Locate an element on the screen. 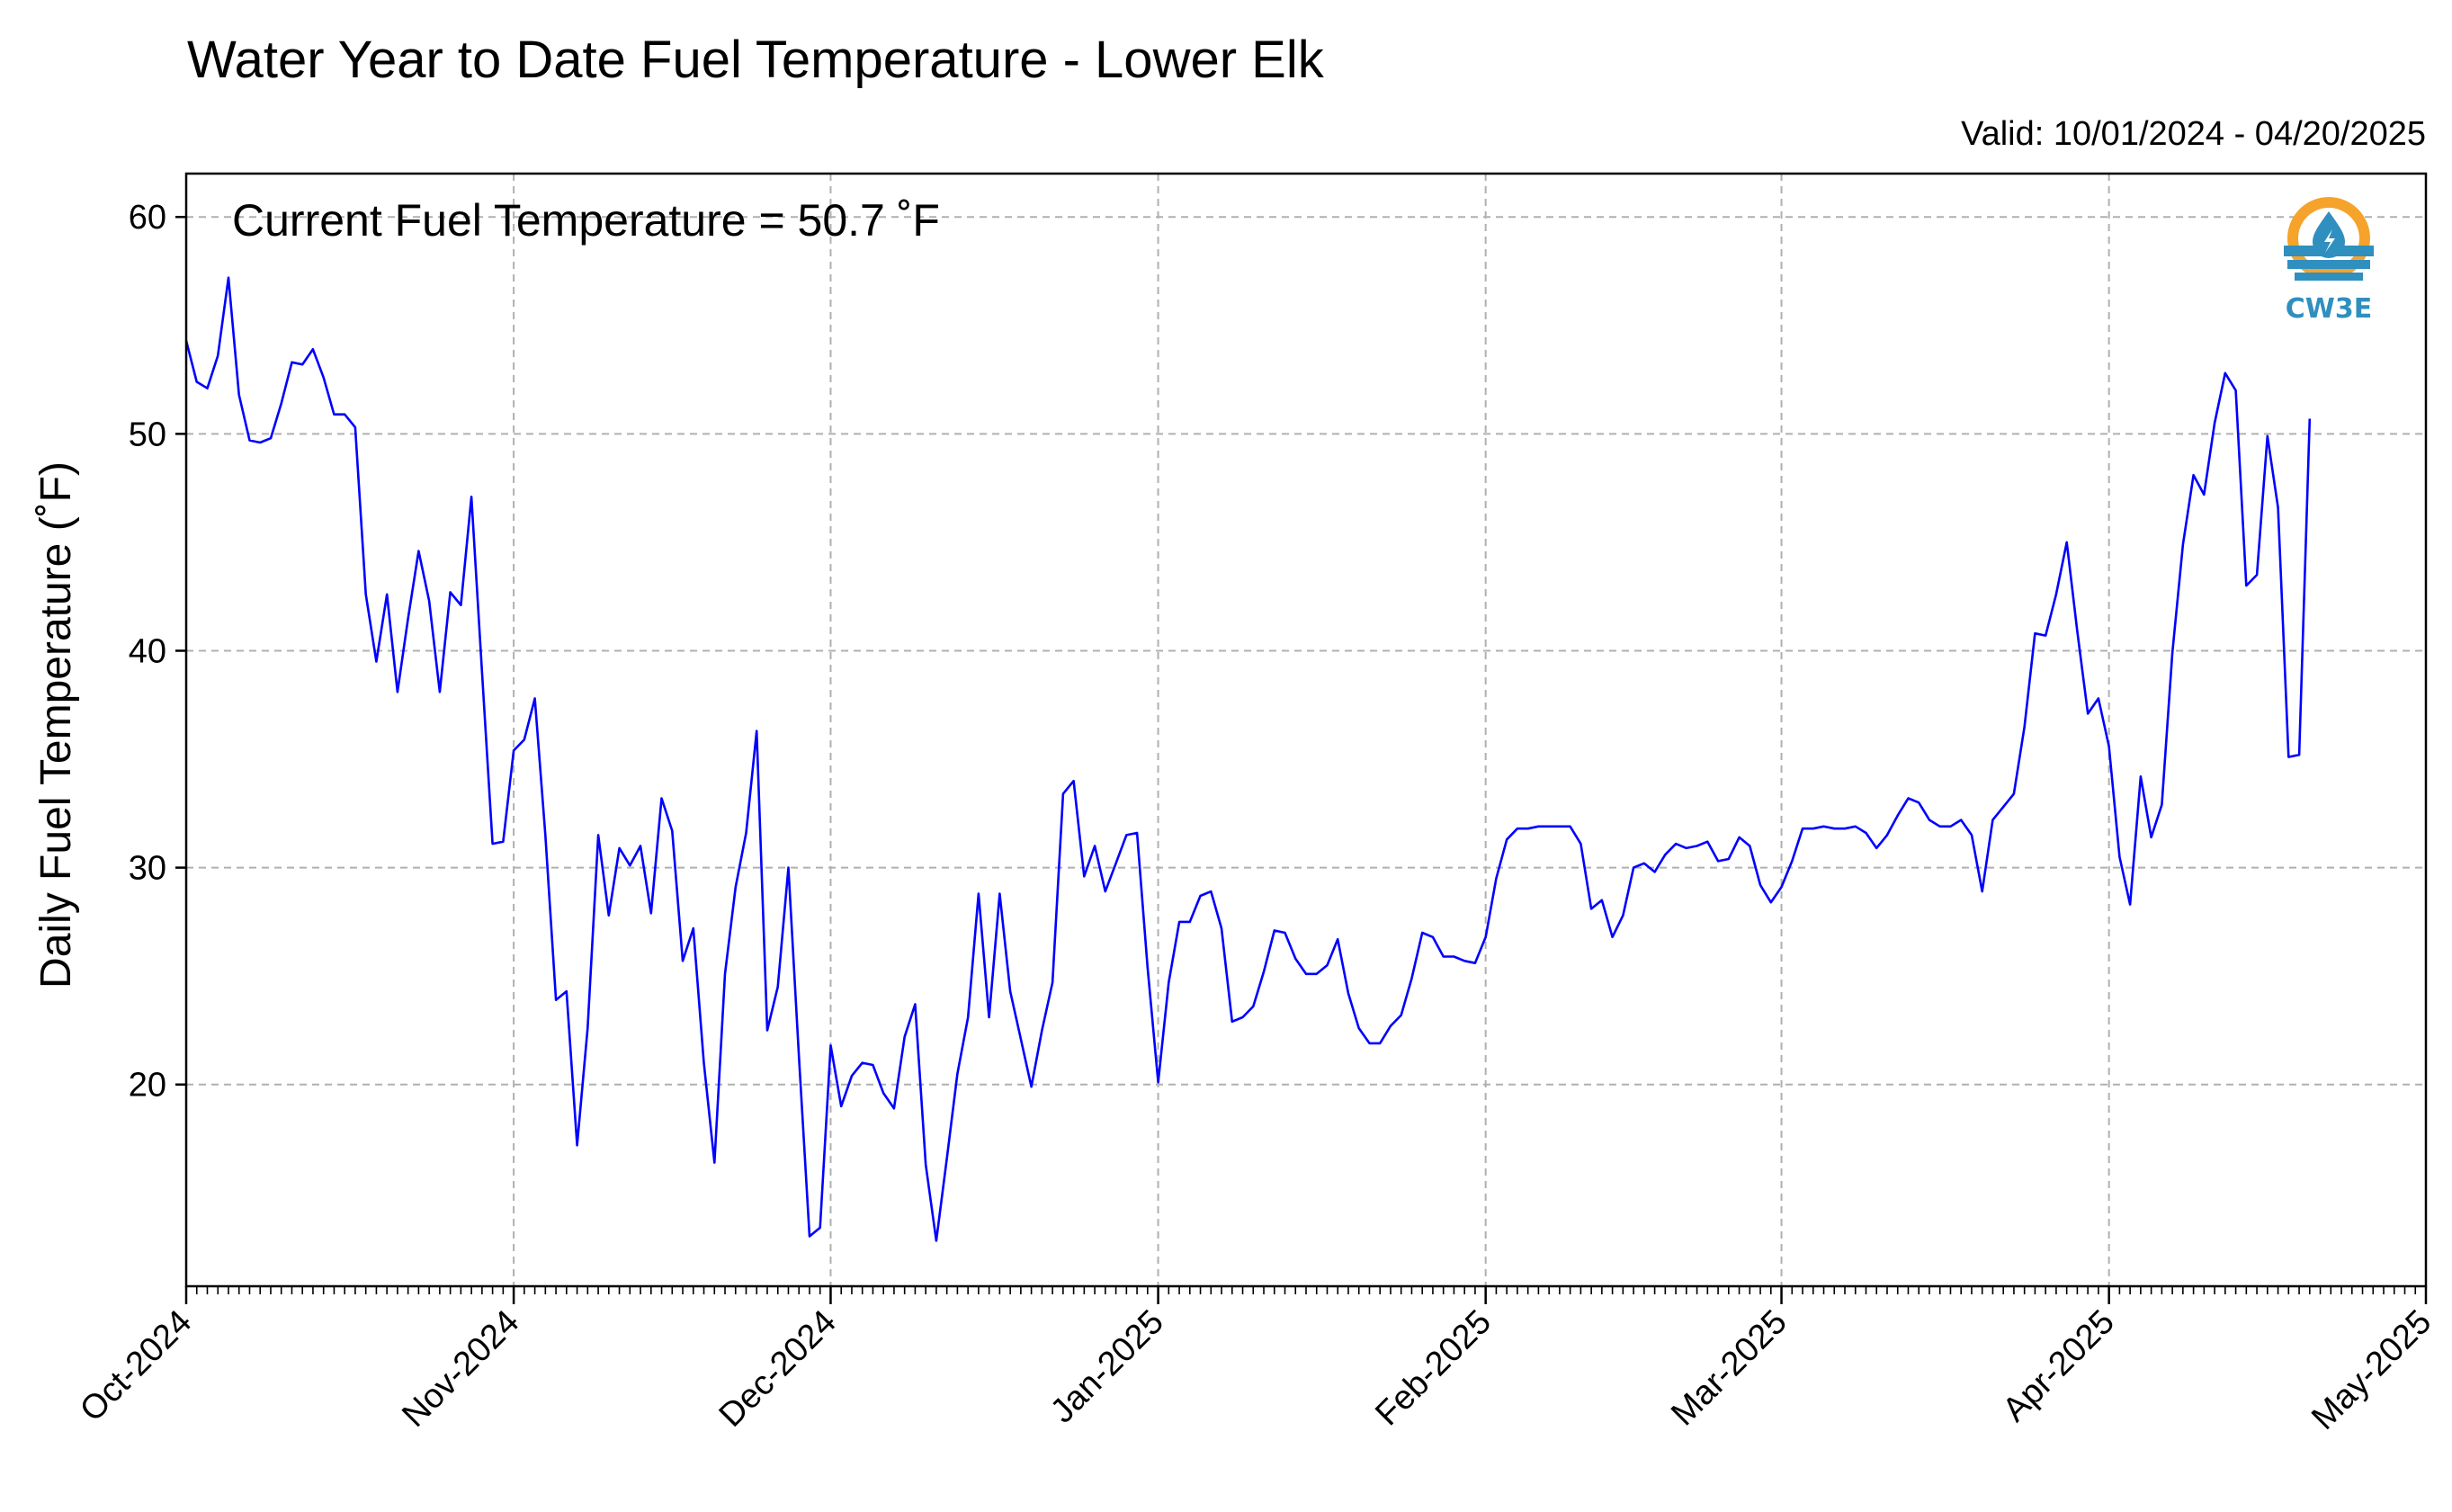  water-drop-icon is located at coordinates (2329, 234).